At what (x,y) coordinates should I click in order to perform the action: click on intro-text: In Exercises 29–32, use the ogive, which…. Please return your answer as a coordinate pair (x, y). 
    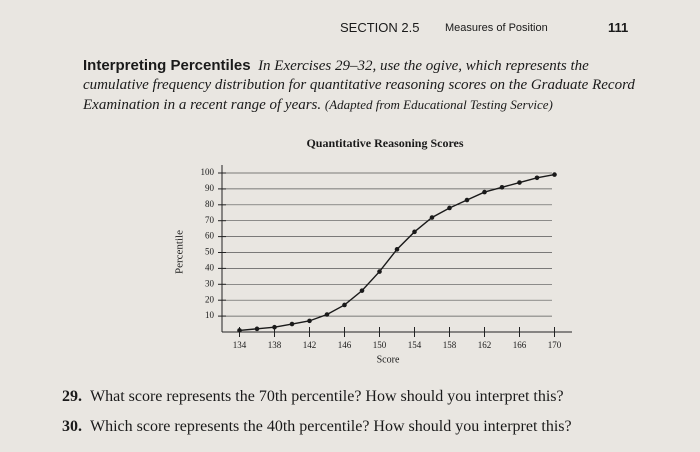
    Looking at the image, I should click on (359, 85).